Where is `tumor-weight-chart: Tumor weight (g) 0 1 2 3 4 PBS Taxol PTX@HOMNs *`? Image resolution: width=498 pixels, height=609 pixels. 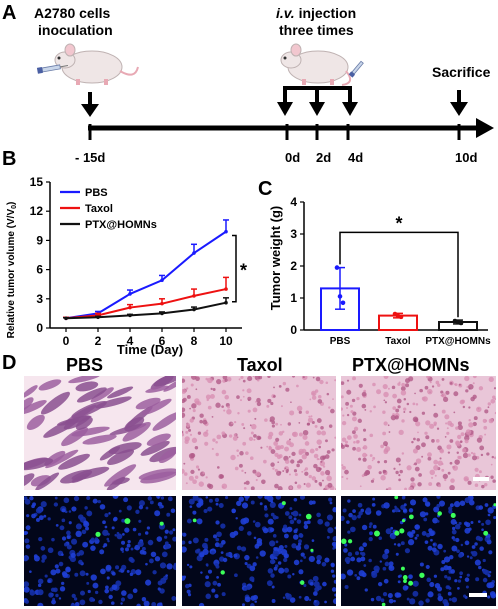
tumor-weight-chart: Tumor weight (g) 0 1 2 3 4 PBS Taxol PTX@HOMNs * is located at coordinates (379, 271).